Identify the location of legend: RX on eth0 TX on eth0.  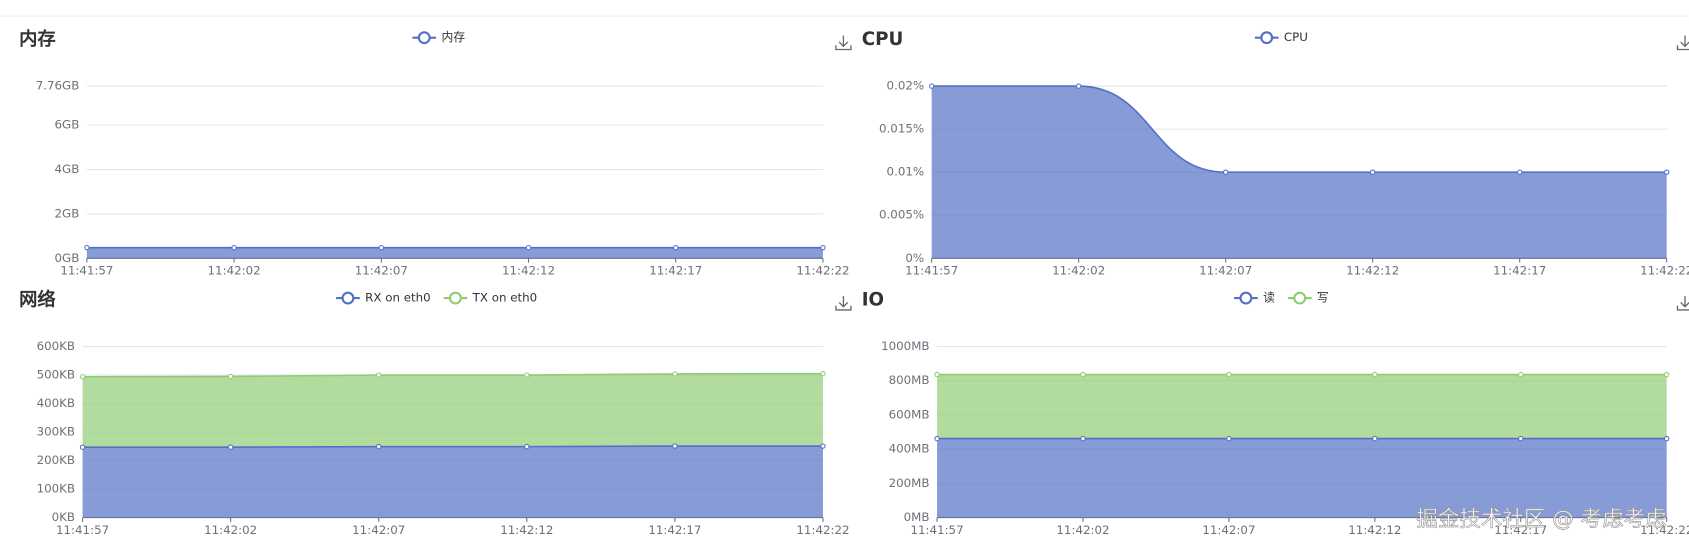
(436, 298).